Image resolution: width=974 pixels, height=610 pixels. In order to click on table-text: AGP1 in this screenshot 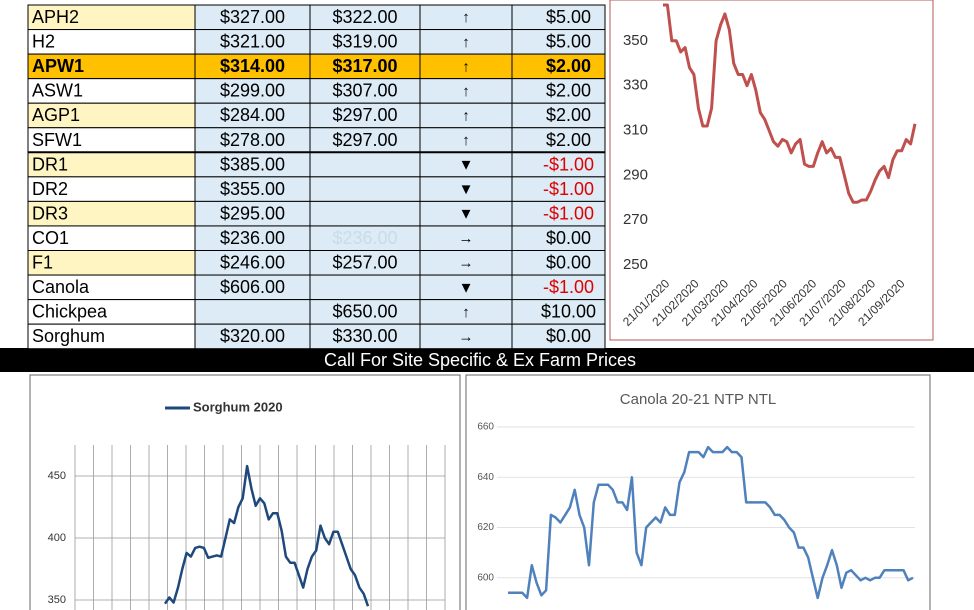, I will do `click(56, 115)`.